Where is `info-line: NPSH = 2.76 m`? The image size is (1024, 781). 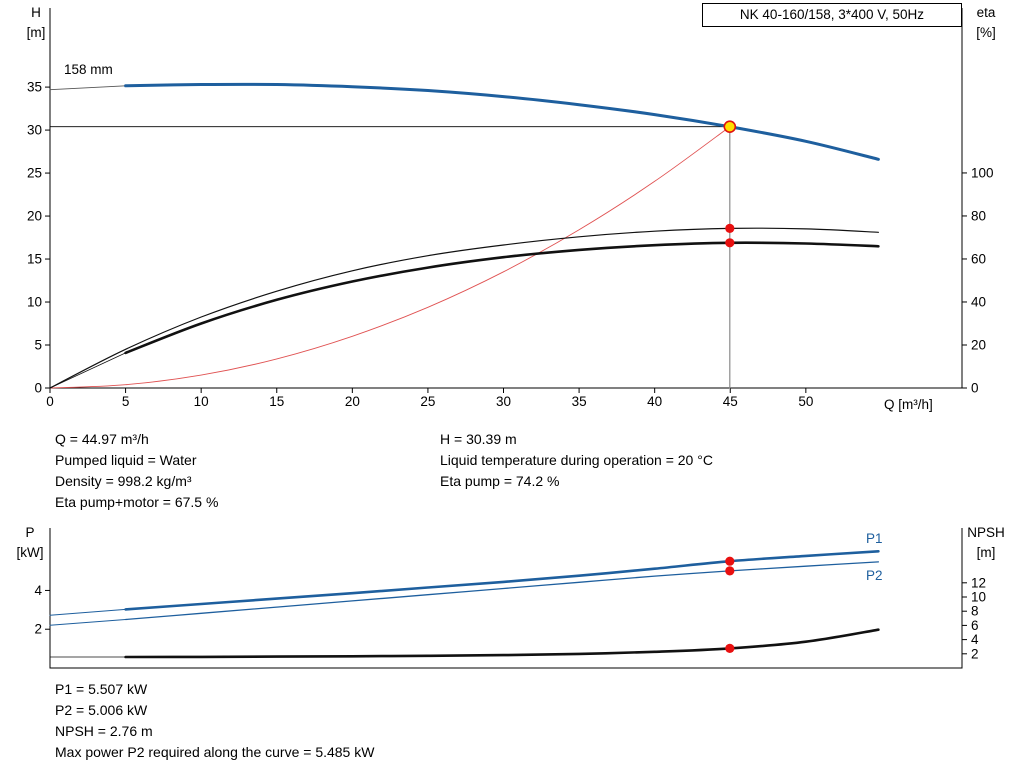
info-line: NPSH = 2.76 m is located at coordinates (104, 731).